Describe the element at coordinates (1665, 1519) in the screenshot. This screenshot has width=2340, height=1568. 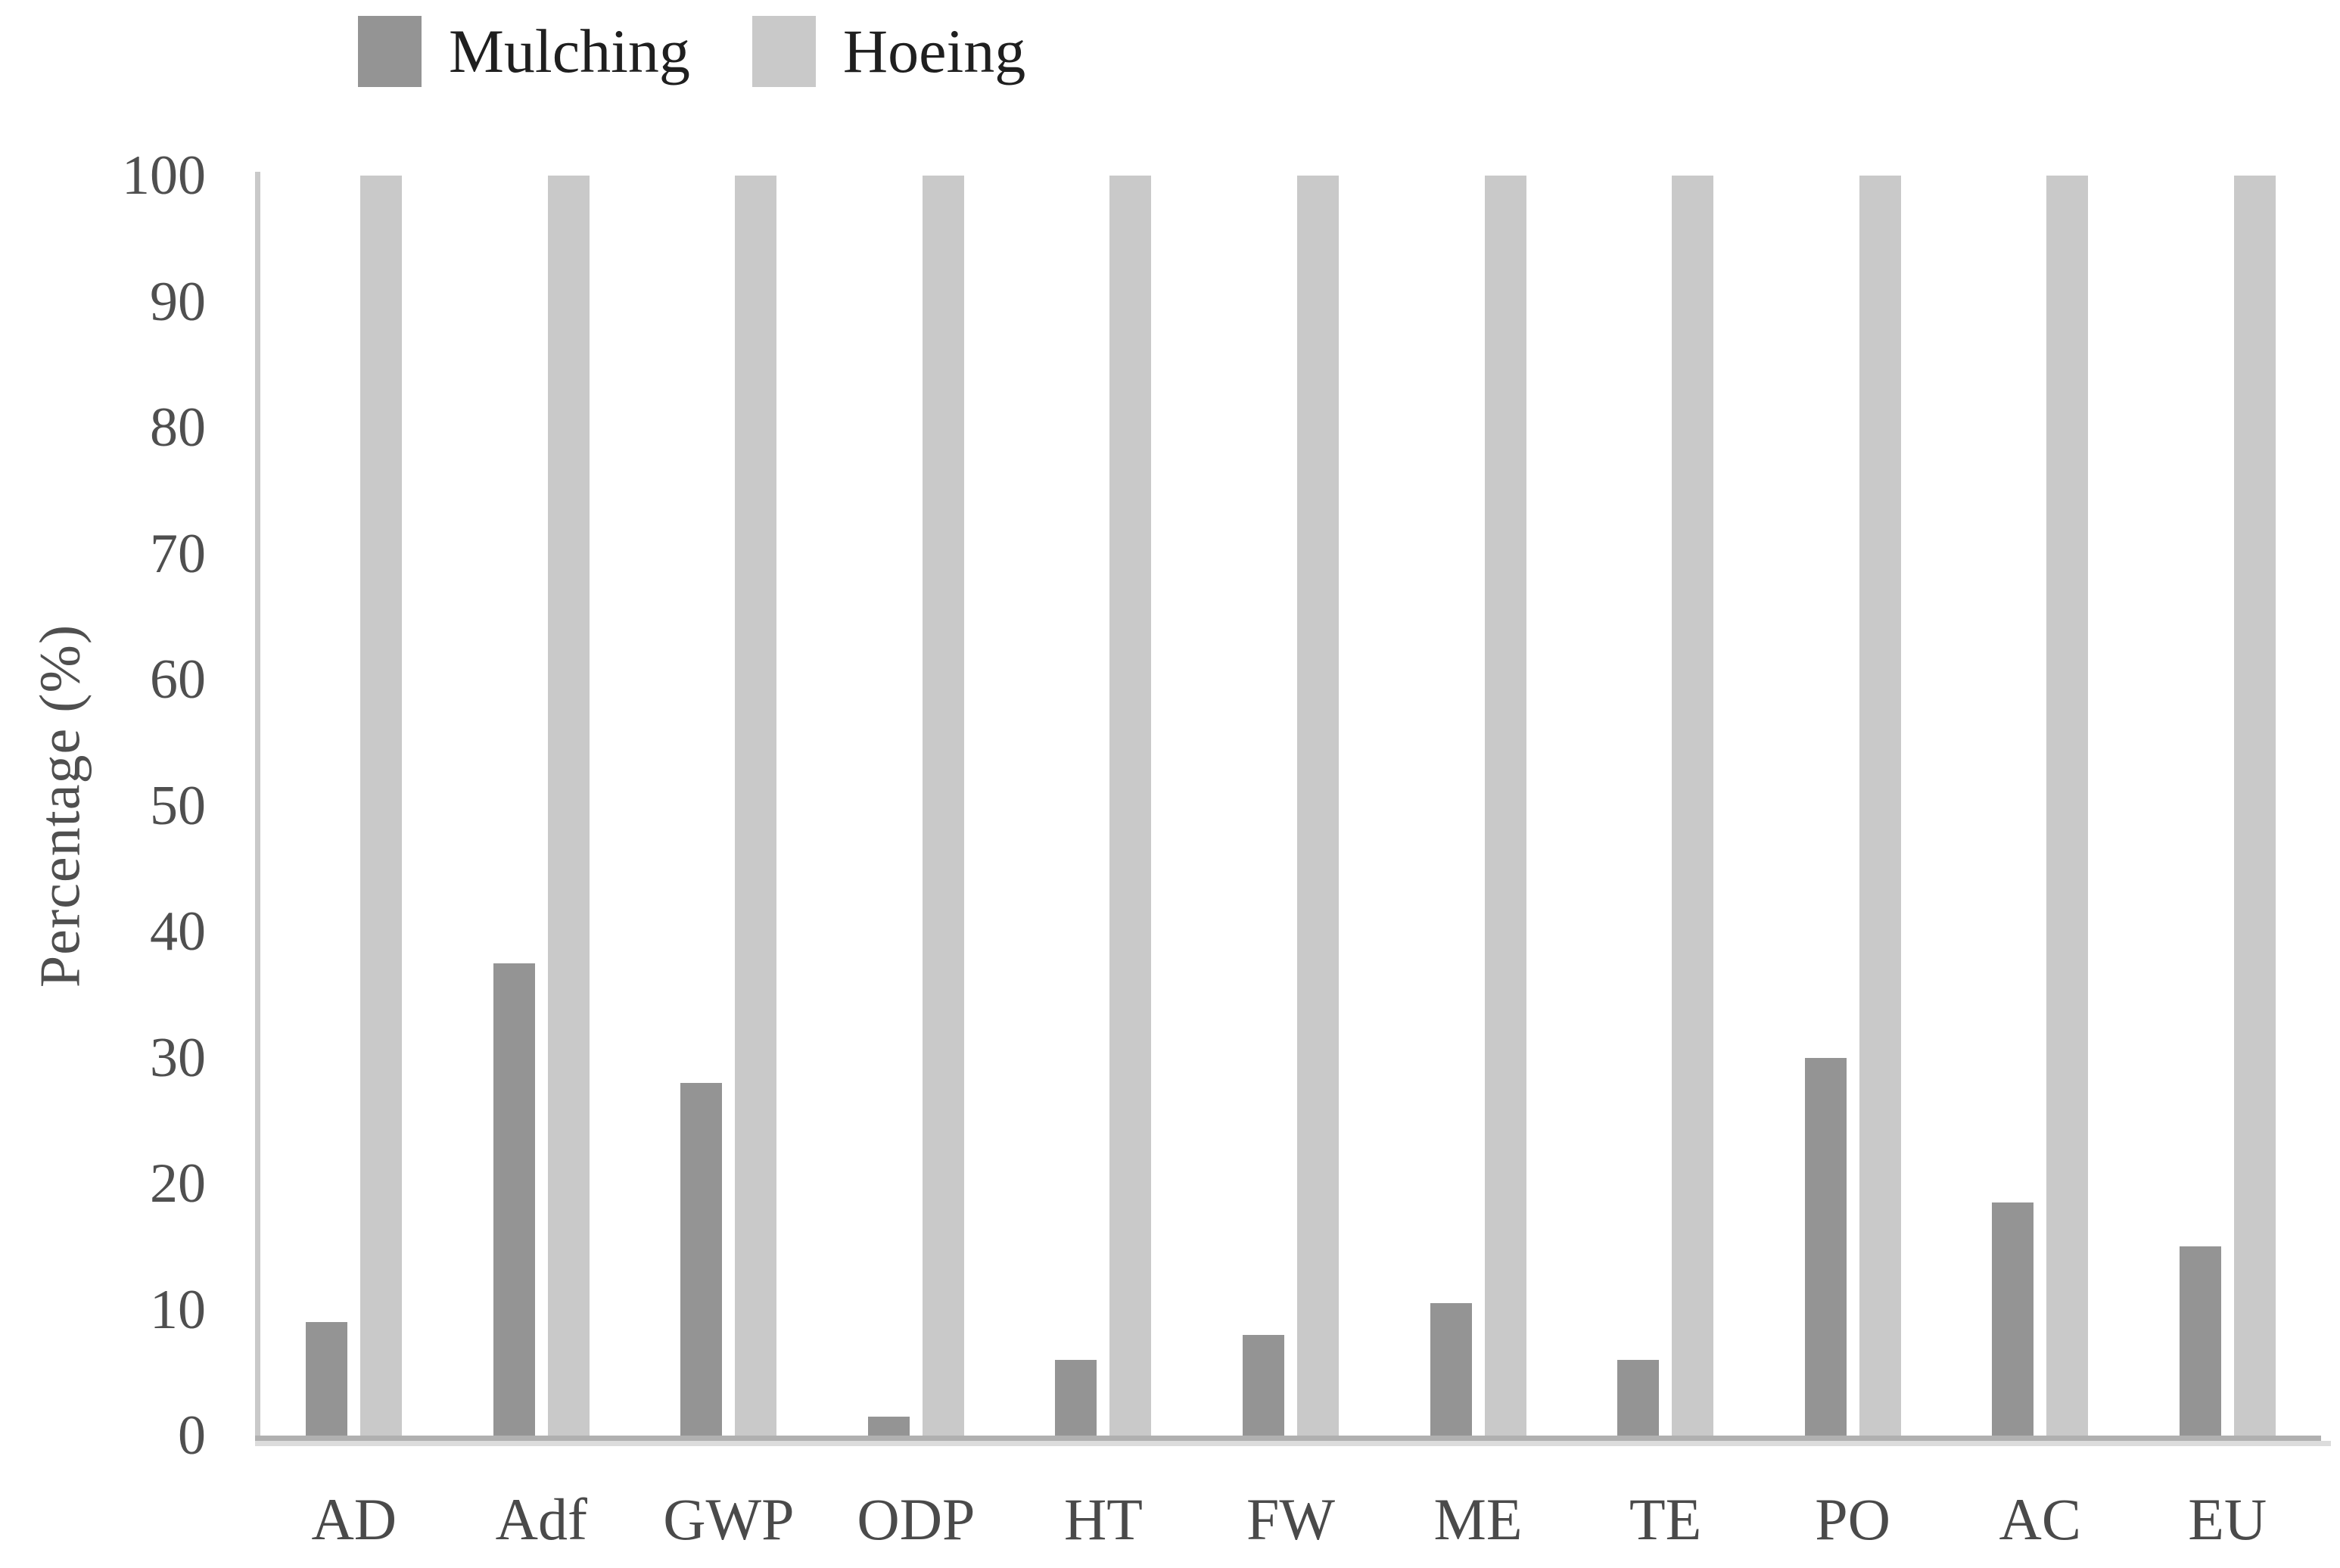
I see `x-tick-label-te: TE` at that location.